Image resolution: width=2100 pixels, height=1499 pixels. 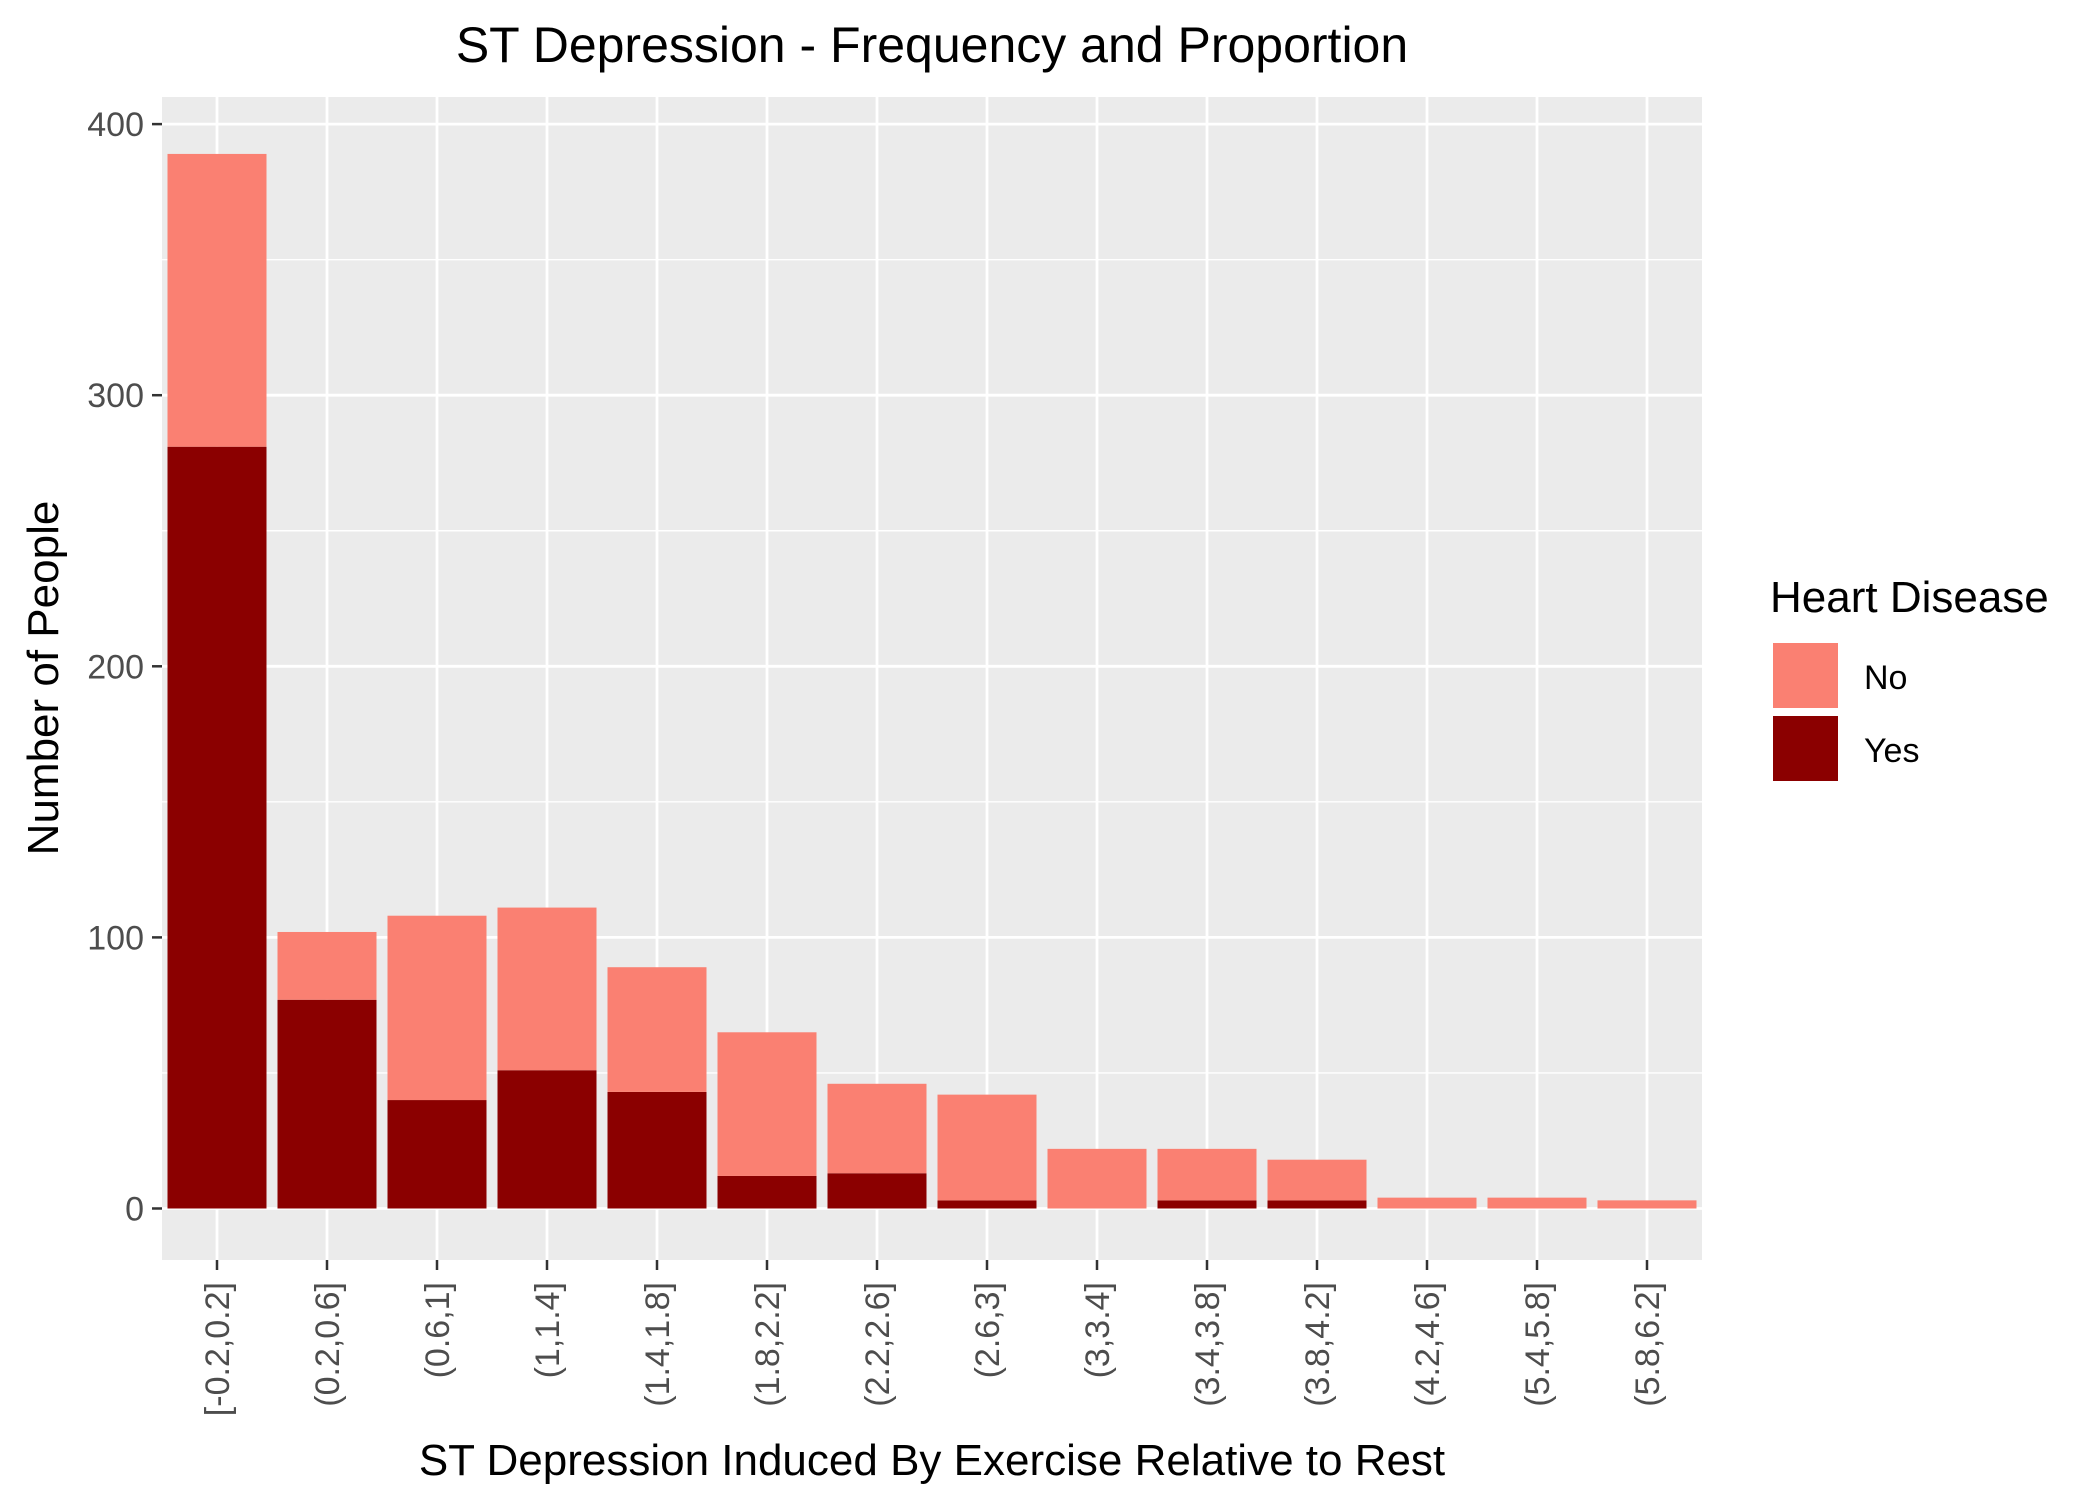 I want to click on legend: Heart Disease No Yes, so click(x=1909, y=678).